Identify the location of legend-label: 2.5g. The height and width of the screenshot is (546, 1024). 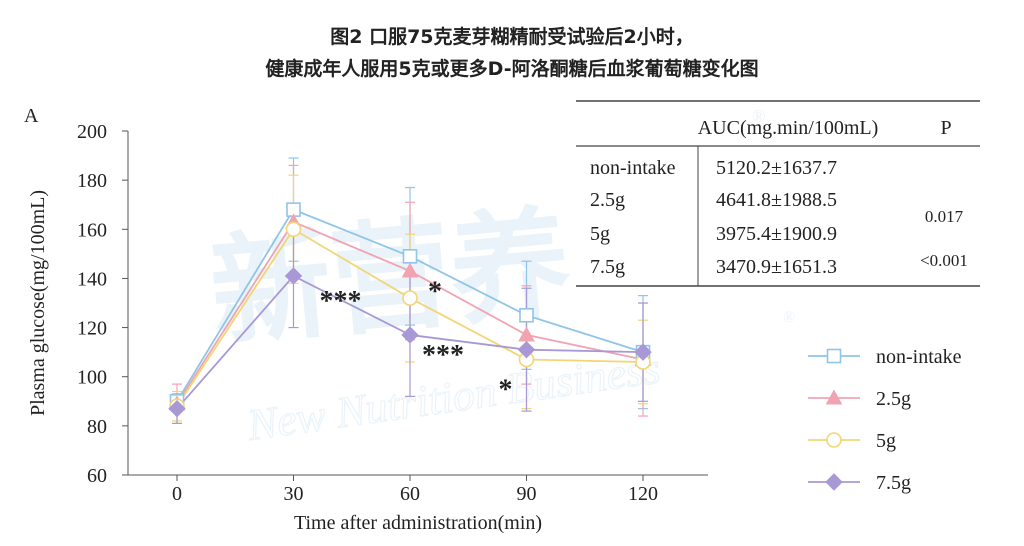
(893, 399).